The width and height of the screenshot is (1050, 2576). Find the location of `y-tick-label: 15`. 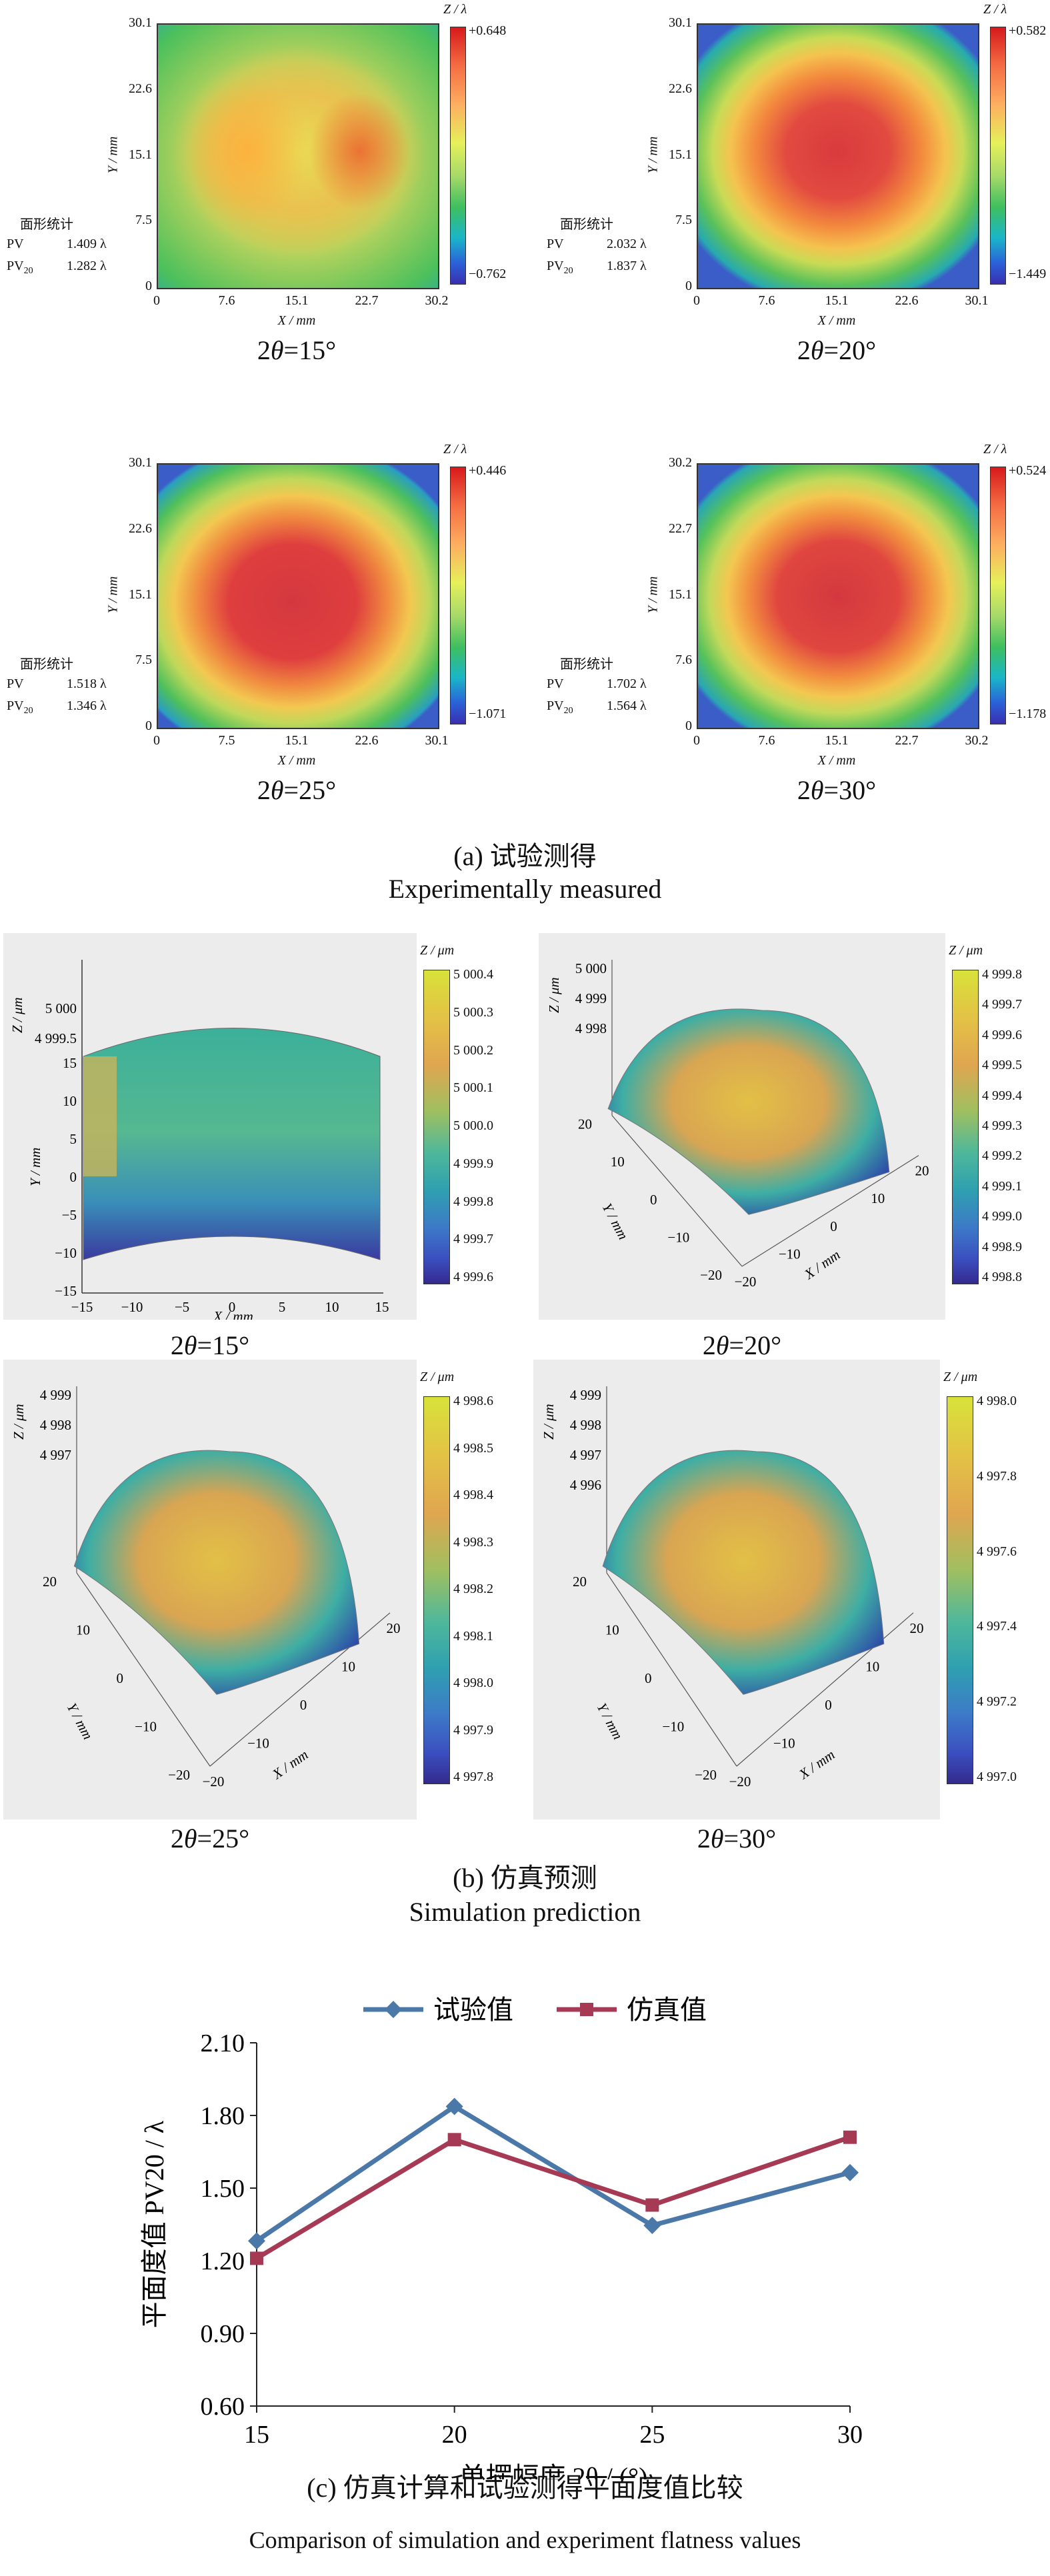

y-tick-label: 15 is located at coordinates (70, 1063).